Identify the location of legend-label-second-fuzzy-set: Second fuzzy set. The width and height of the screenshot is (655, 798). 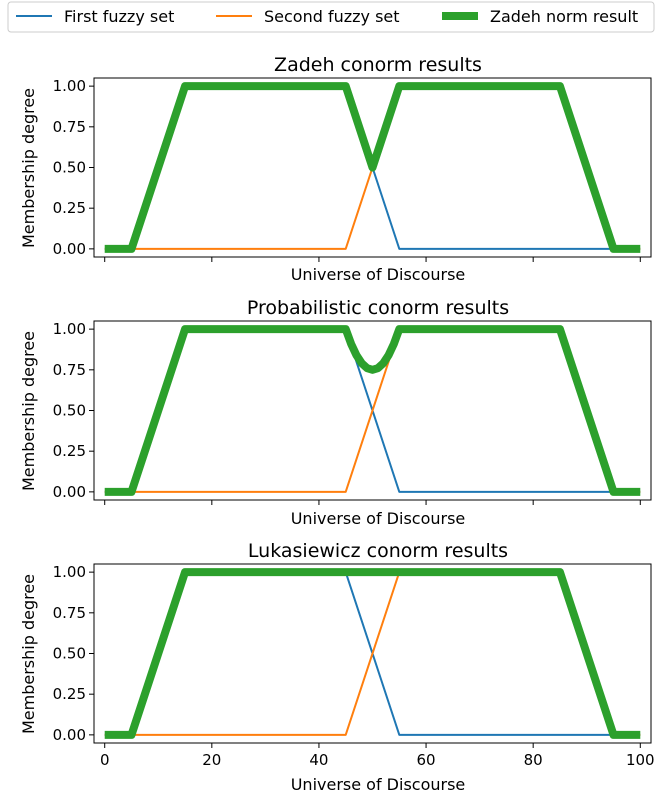
(332, 16).